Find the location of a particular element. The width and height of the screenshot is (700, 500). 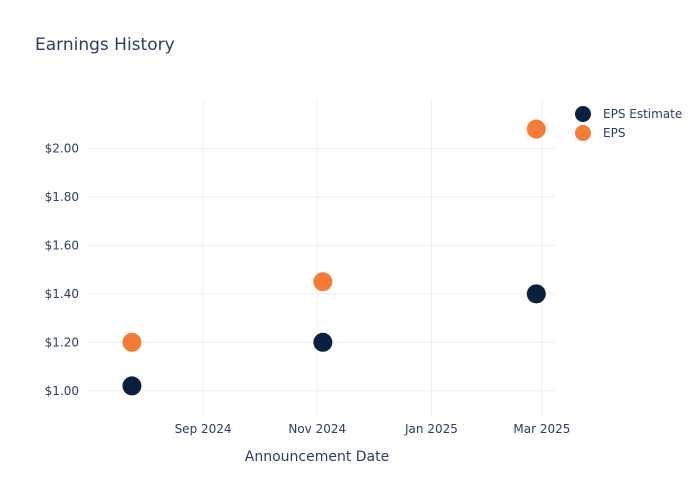

y-tick-label: $1.20 is located at coordinates (62, 342).